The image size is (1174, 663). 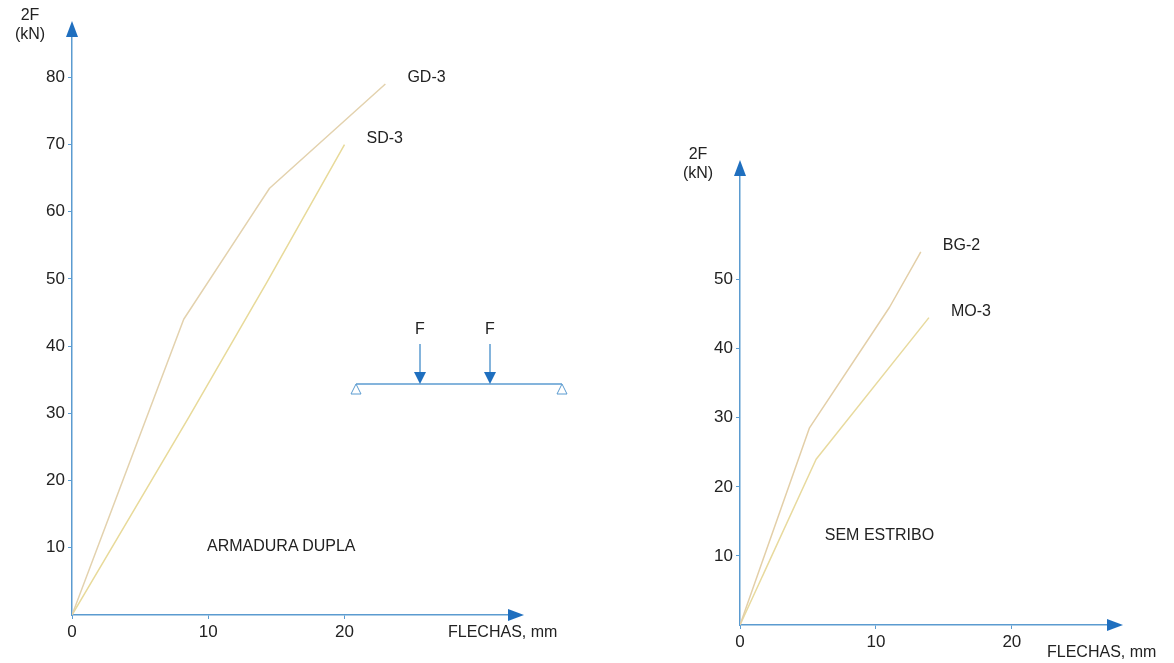 I want to click on series-label: BG-2, so click(x=961, y=245).